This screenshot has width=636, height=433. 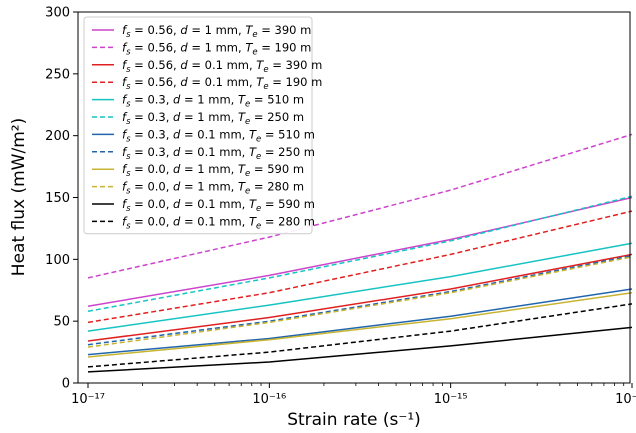 I want to click on y-axis-title: Heat flux (mW/m²), so click(x=19, y=197).